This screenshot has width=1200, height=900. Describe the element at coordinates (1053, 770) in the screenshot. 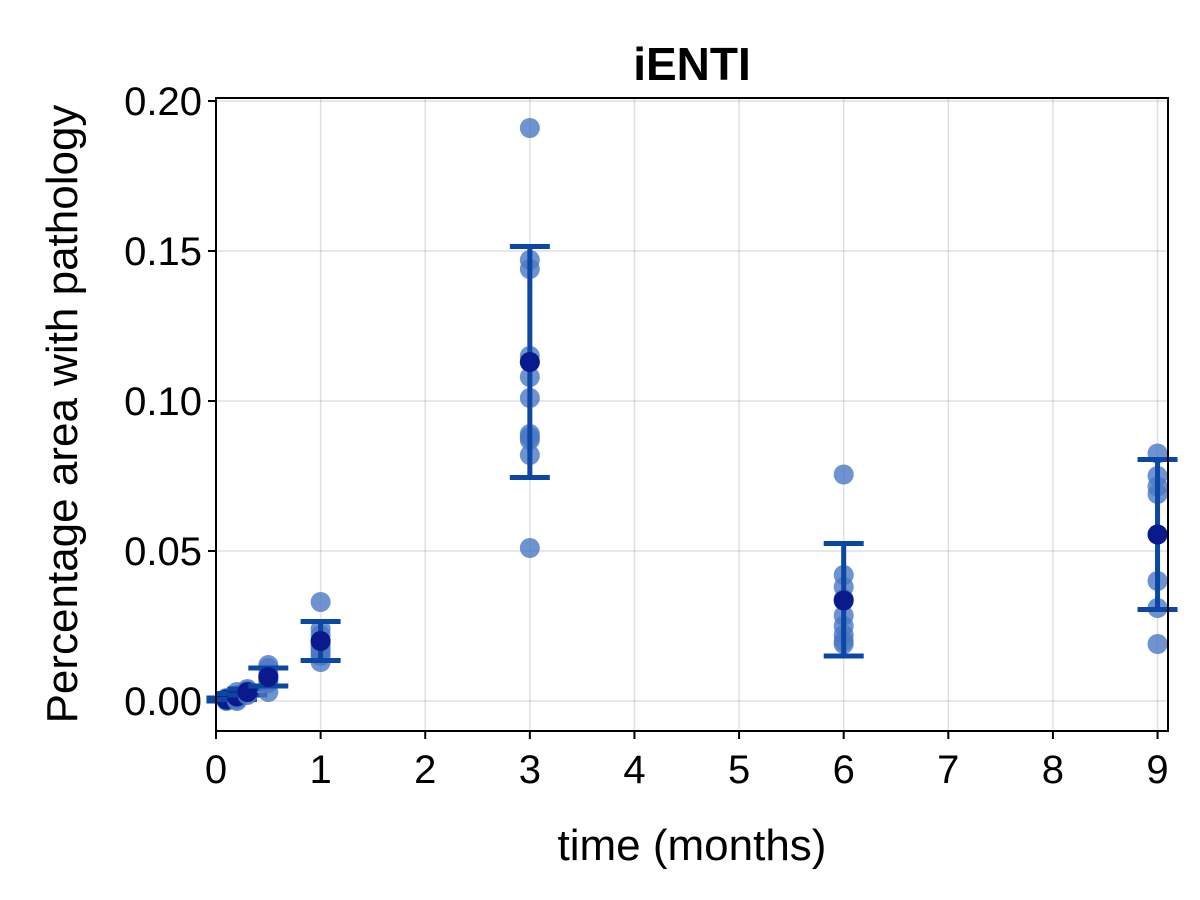

I see `x-tick-label: 8` at that location.